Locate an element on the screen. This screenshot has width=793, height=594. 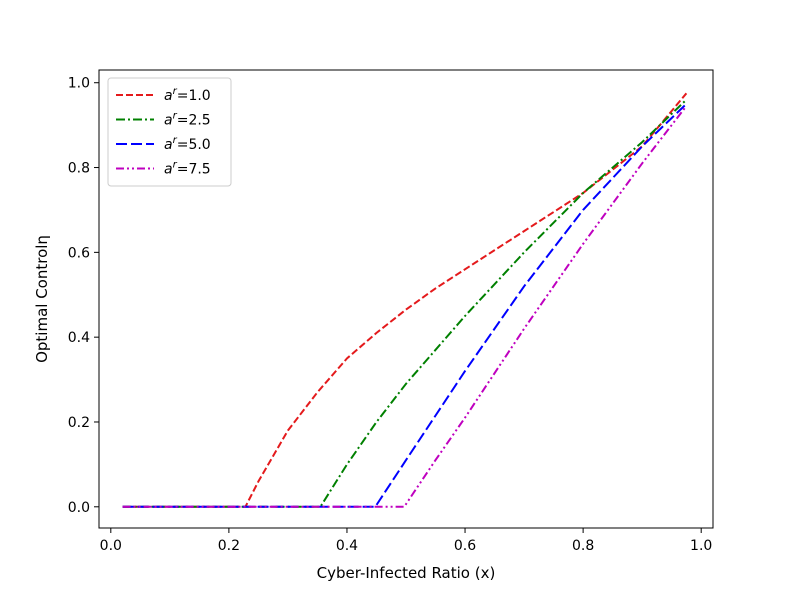
legend-entry: ar=2.5 is located at coordinates (187, 120).